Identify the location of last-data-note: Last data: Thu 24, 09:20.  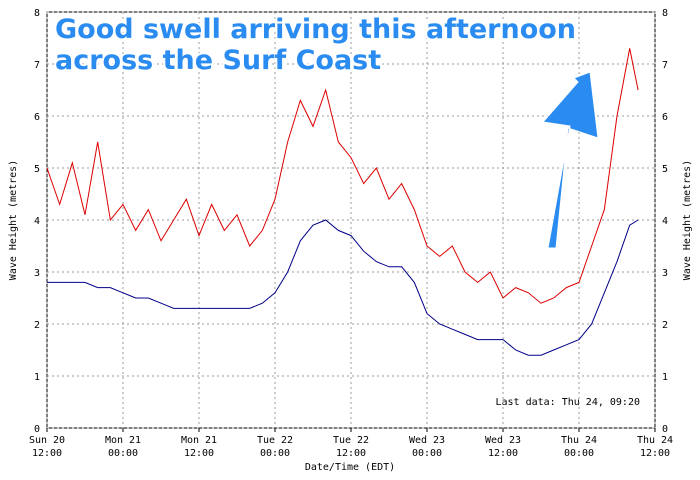
(568, 402).